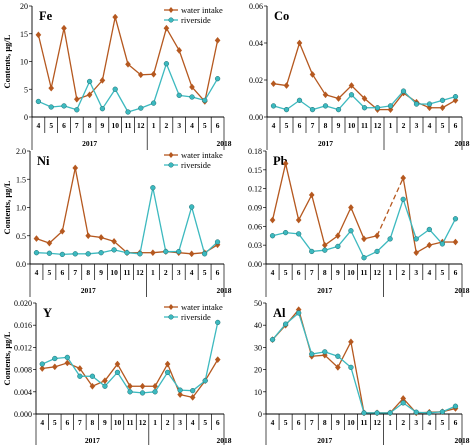 This screenshot has height=445, width=474. Describe the element at coordinates (258, 303) in the screenshot. I see `y-tick-label: 50` at that location.